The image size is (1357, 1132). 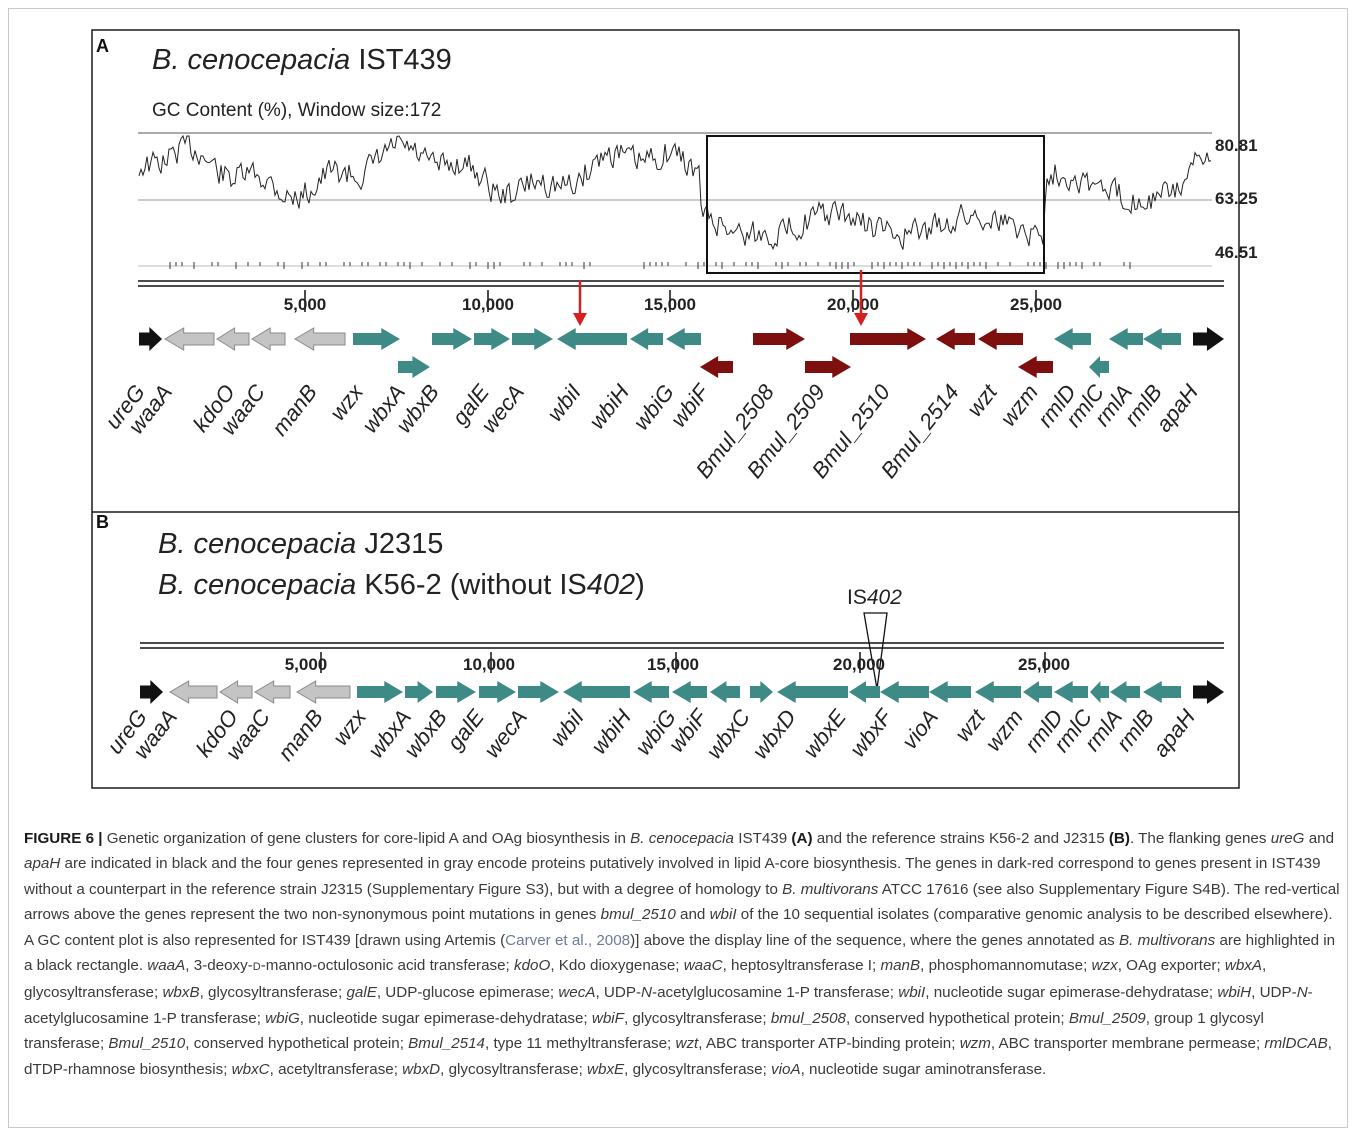 I want to click on caption-t24: D, so click(x=256, y=967).